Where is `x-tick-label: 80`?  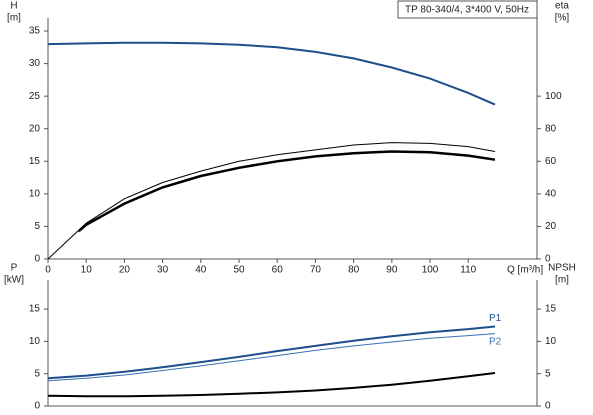
x-tick-label: 80 is located at coordinates (354, 270).